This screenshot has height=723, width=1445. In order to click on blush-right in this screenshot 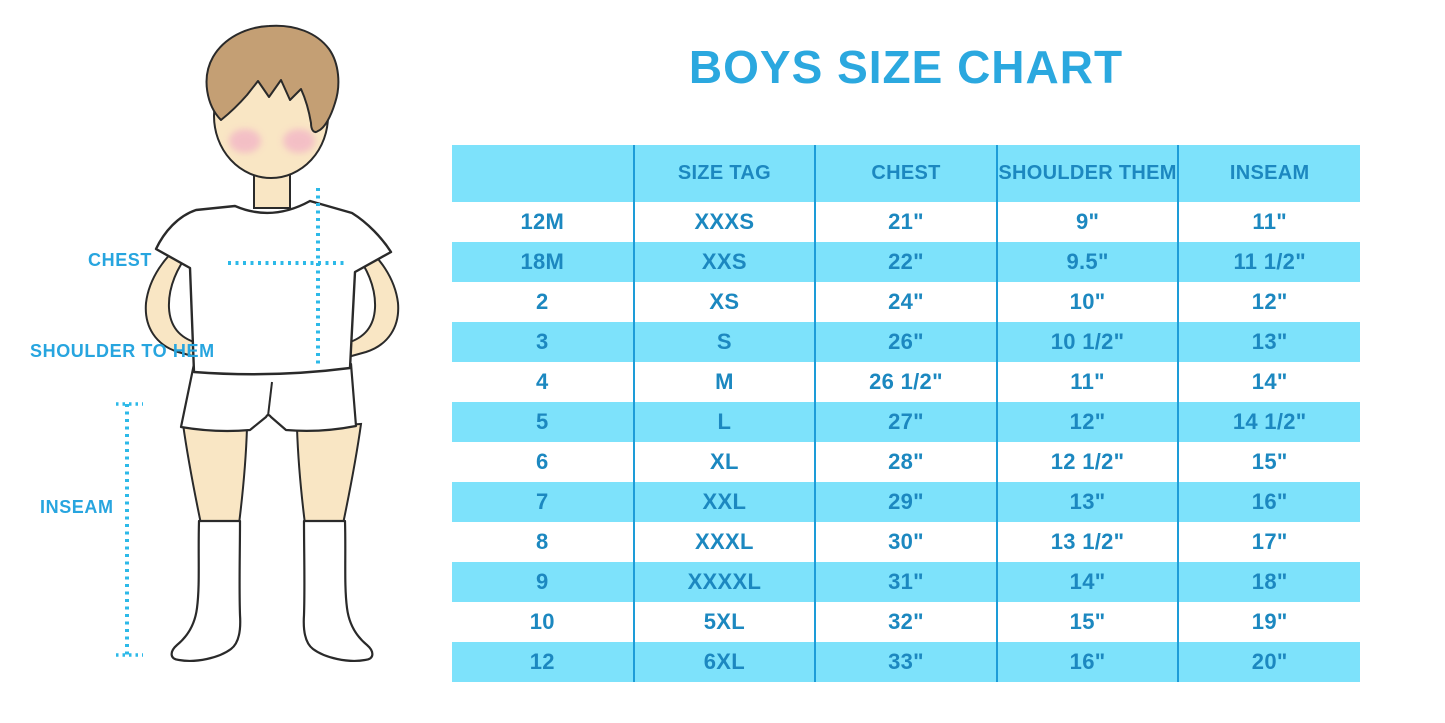, I will do `click(299, 141)`.